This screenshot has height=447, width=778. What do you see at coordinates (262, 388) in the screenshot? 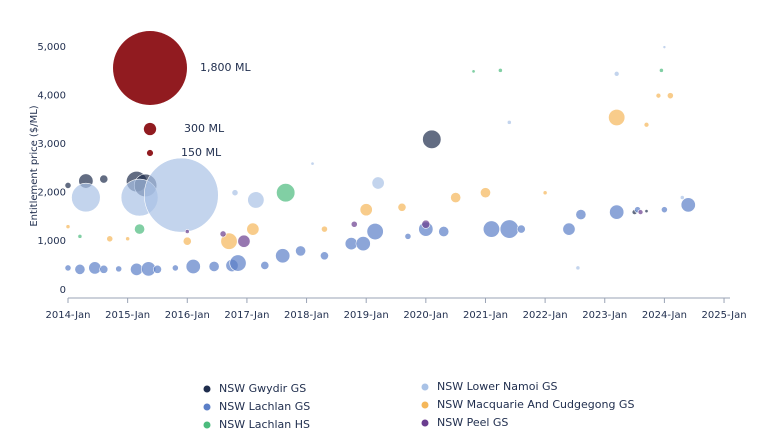
I see `legend-label: NSW Gwydir GS` at bounding box center [262, 388].